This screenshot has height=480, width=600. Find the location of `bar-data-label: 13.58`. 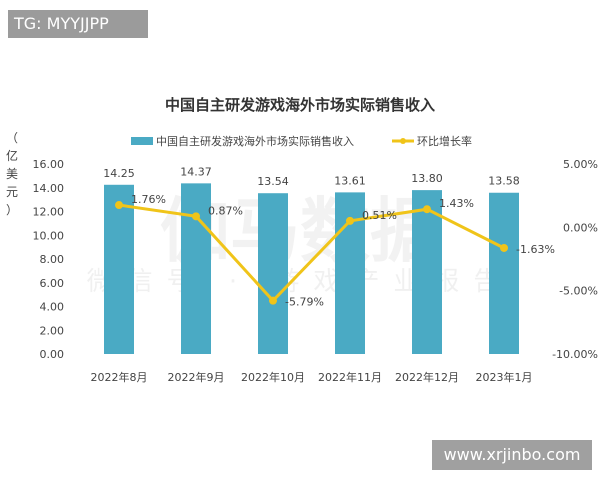

bar-data-label: 13.58 is located at coordinates (504, 181).